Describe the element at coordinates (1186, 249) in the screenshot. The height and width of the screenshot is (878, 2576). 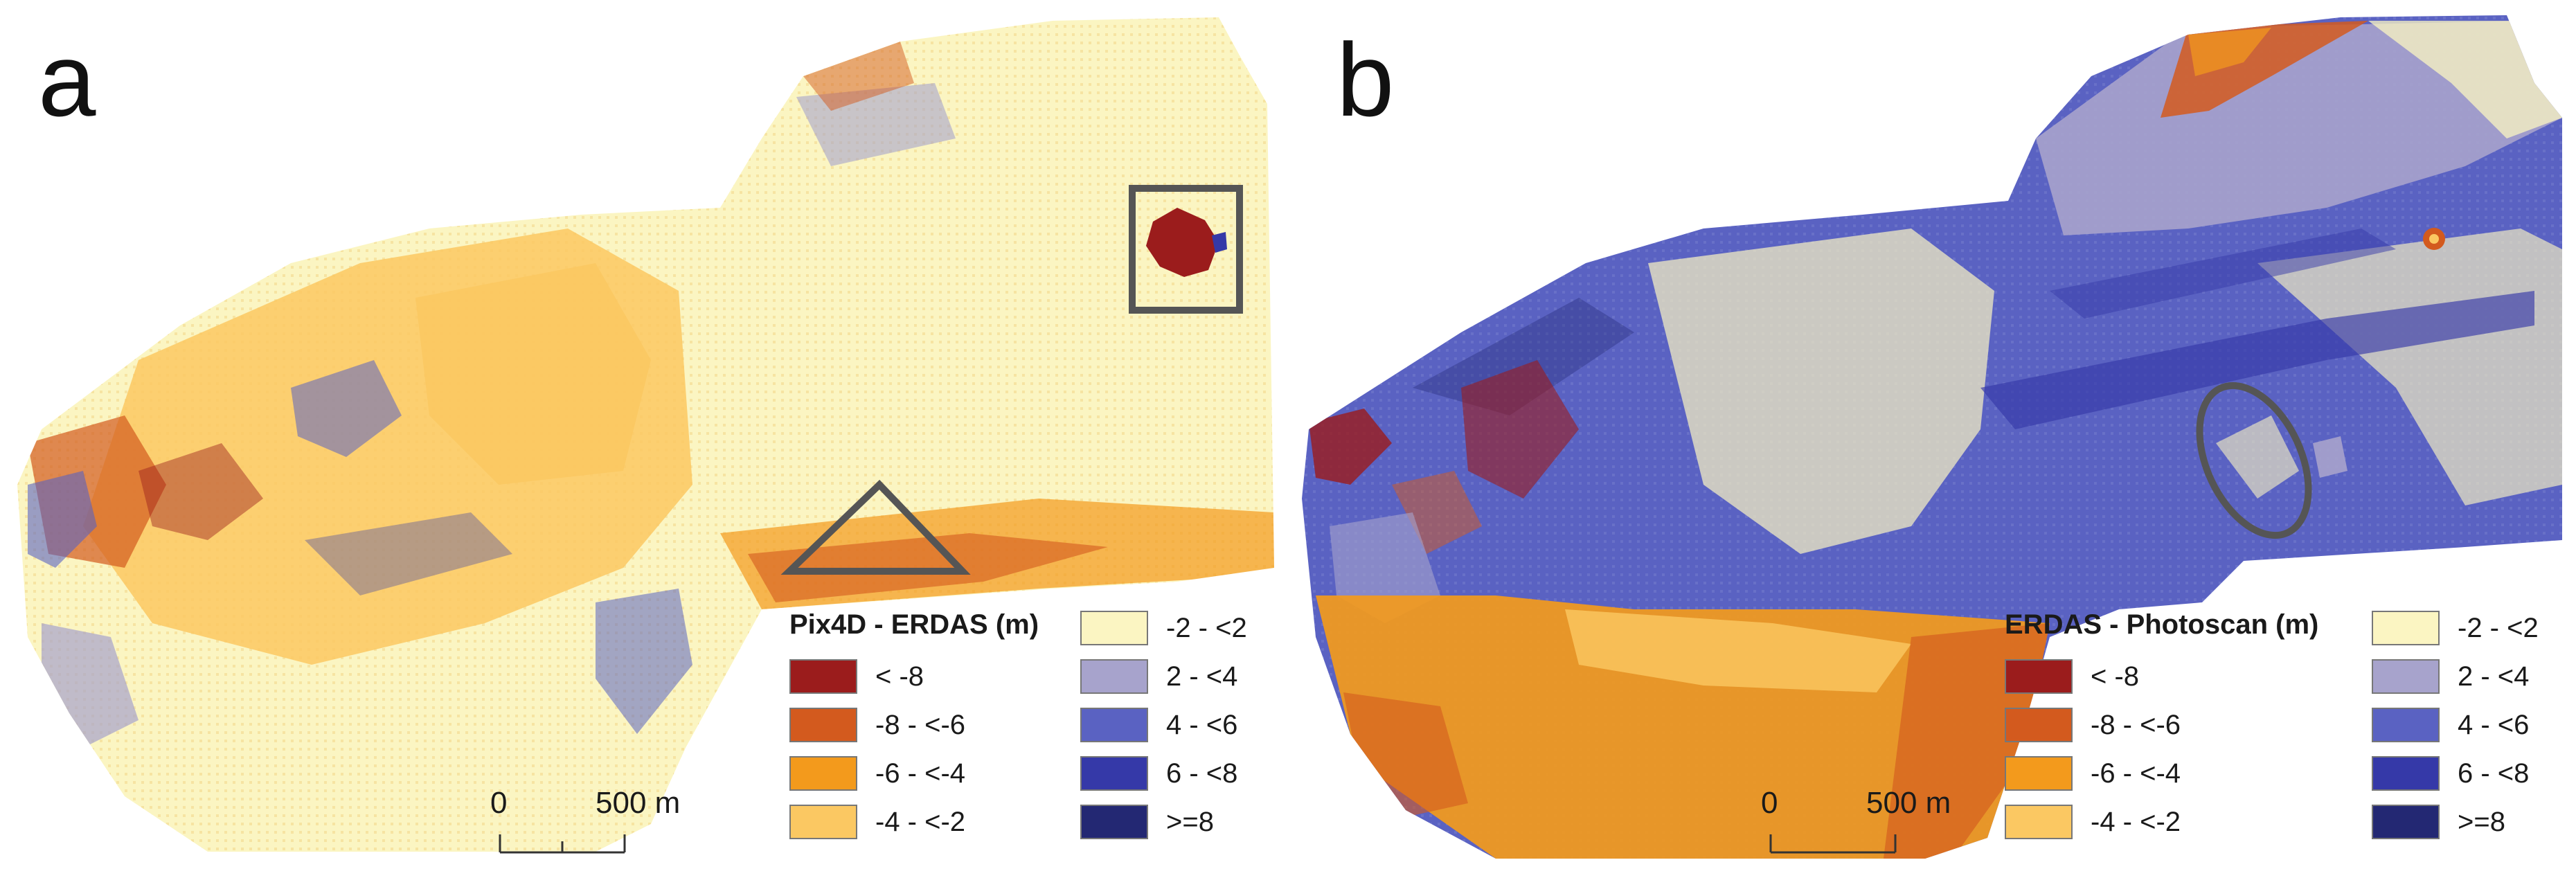
I see `square-marker` at that location.